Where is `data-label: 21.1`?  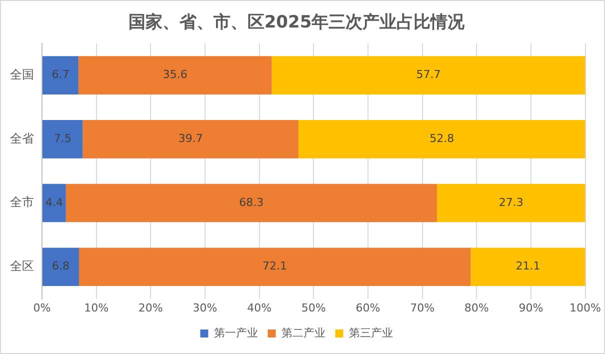 data-label: 21.1 is located at coordinates (528, 266).